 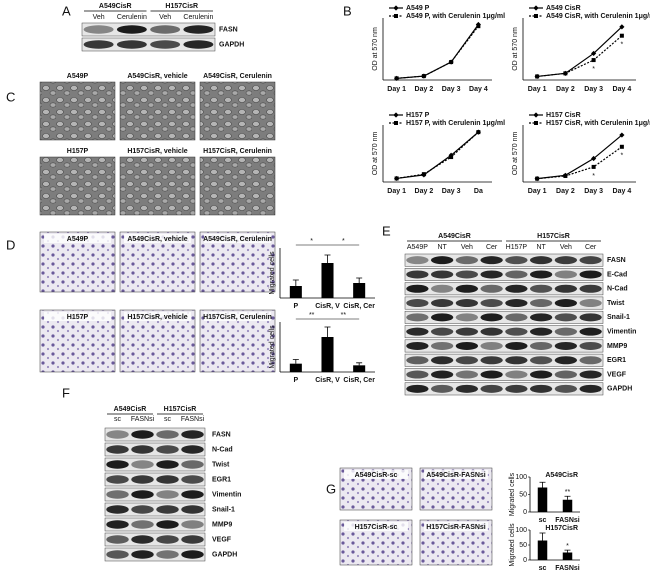 I want to click on significance: *, so click(x=593, y=176).